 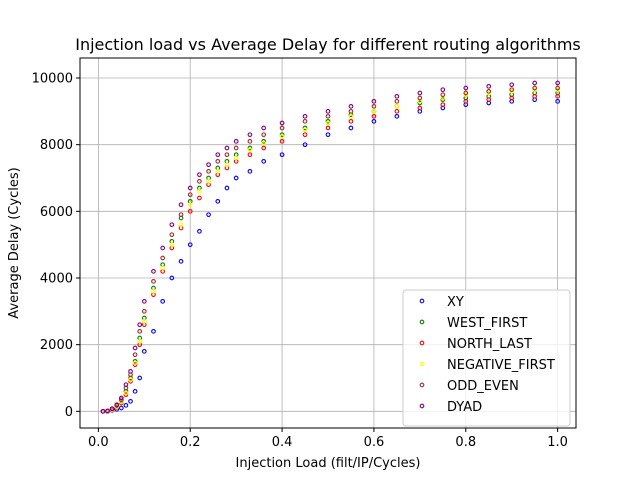 I want to click on legend-label-west-first: WEST_FIRST, so click(x=487, y=323).